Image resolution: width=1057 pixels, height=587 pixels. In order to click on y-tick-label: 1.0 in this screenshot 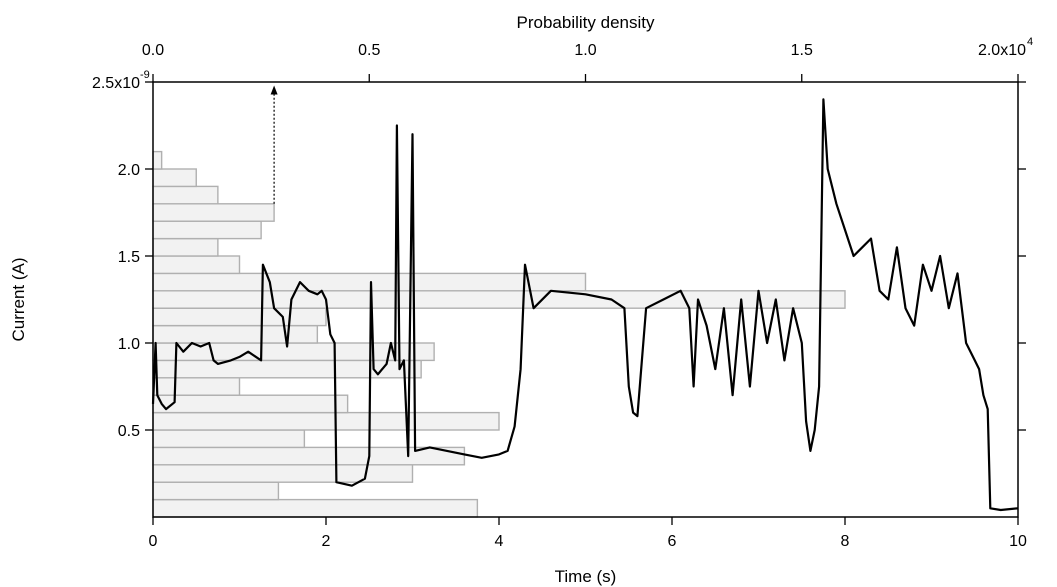, I will do `click(129, 344)`.